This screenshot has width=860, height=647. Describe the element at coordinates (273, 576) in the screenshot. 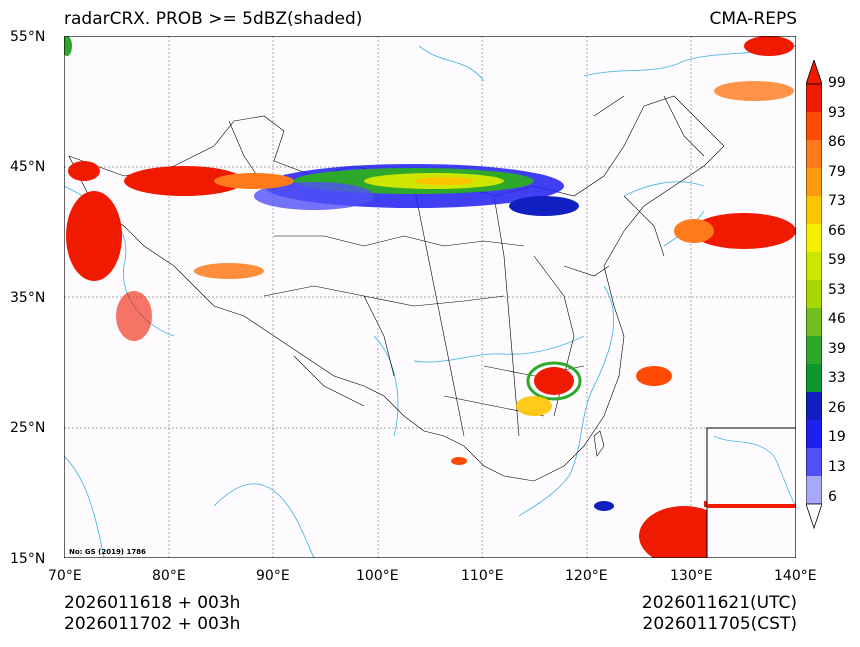

I see `lon-label-90: 90°E` at that location.